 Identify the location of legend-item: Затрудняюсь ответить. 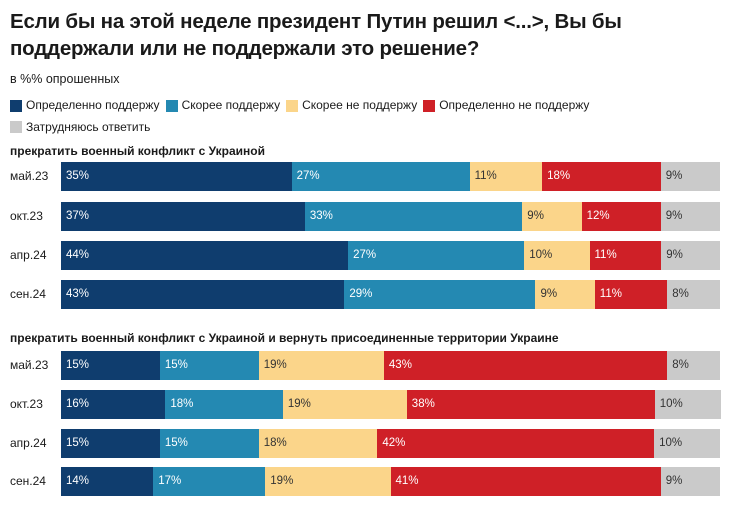
(80, 127).